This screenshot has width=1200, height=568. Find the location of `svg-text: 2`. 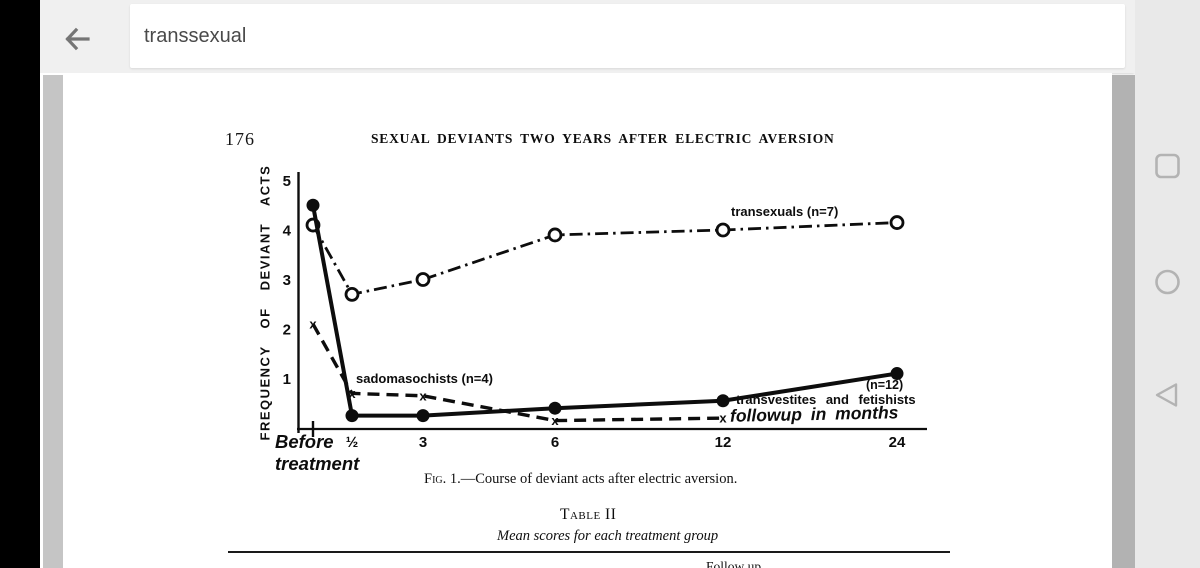

svg-text: 2 is located at coordinates (287, 330).